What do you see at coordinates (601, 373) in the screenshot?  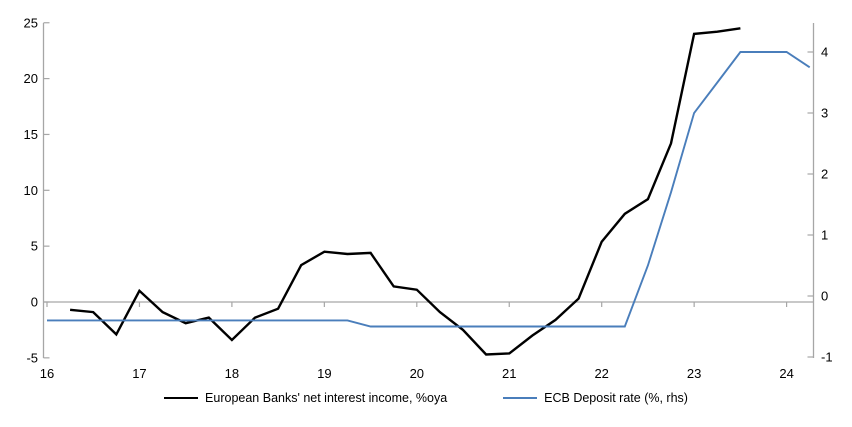 I see `x-axis-tick-label: 22` at bounding box center [601, 373].